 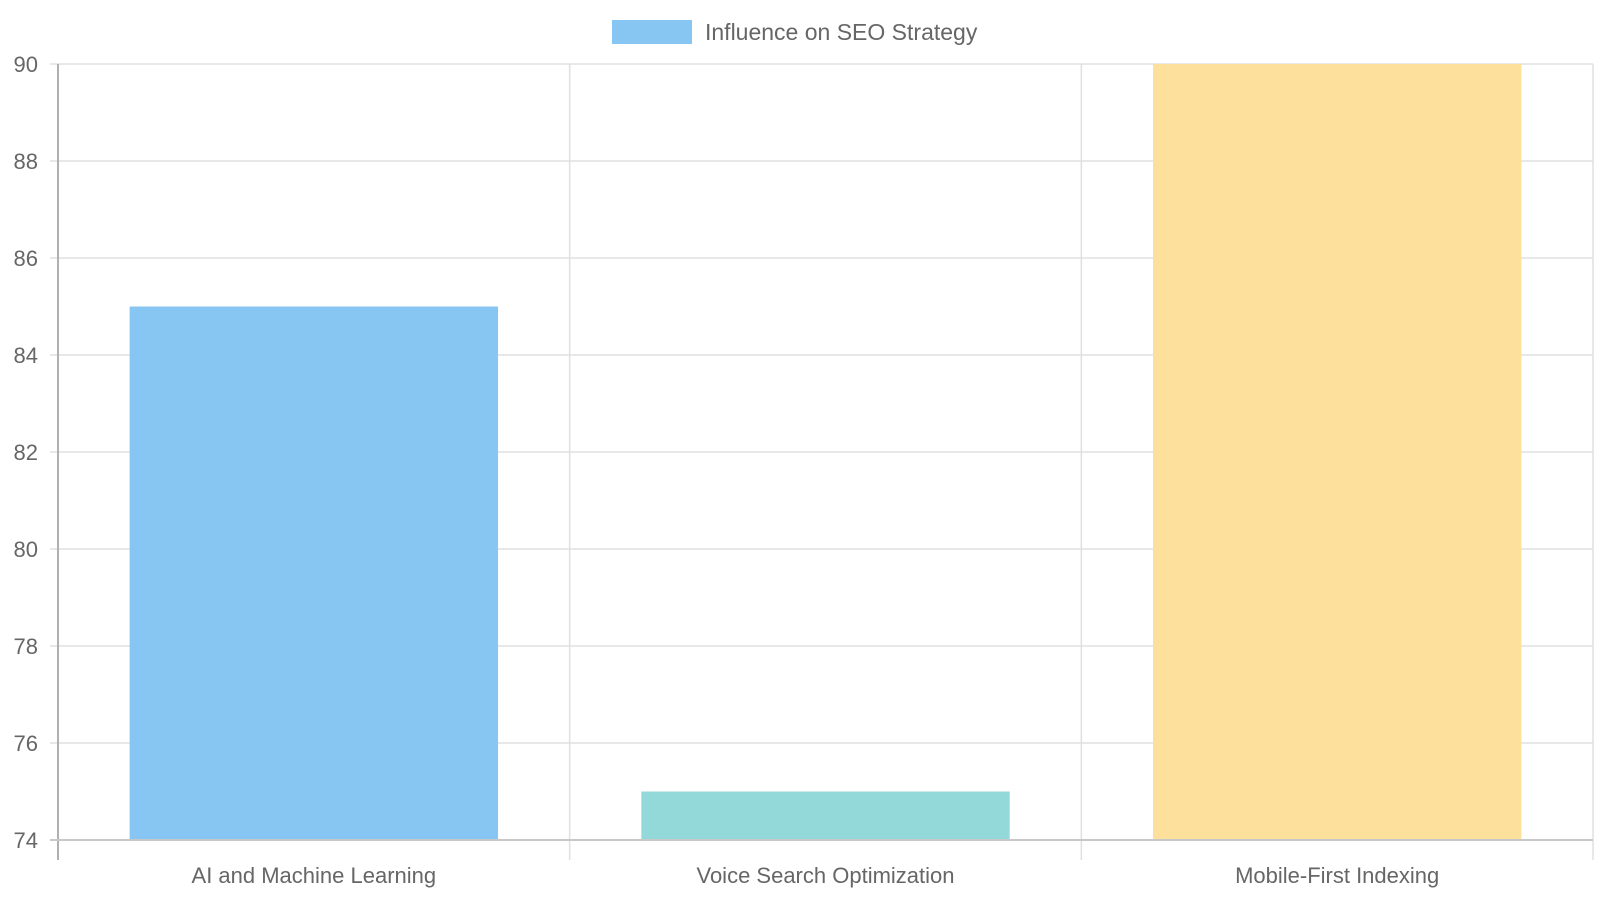 What do you see at coordinates (314, 875) in the screenshot?
I see `x-tick-label: AI and Machine Learning` at bounding box center [314, 875].